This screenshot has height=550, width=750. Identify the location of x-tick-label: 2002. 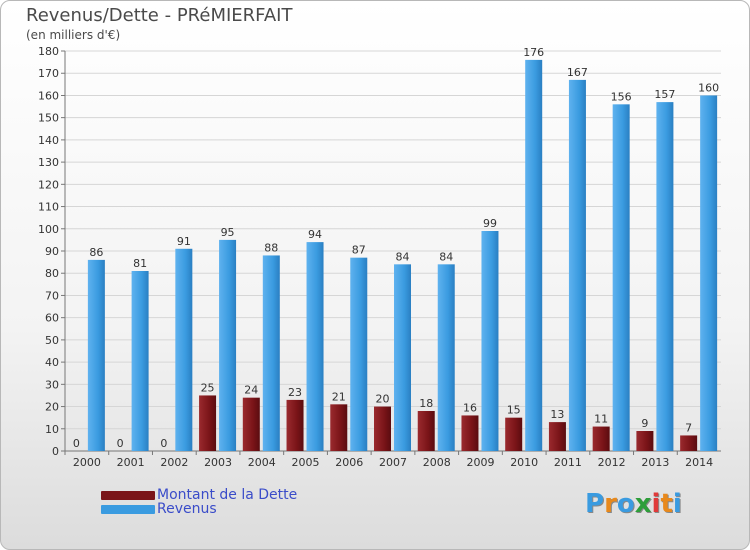
(174, 462).